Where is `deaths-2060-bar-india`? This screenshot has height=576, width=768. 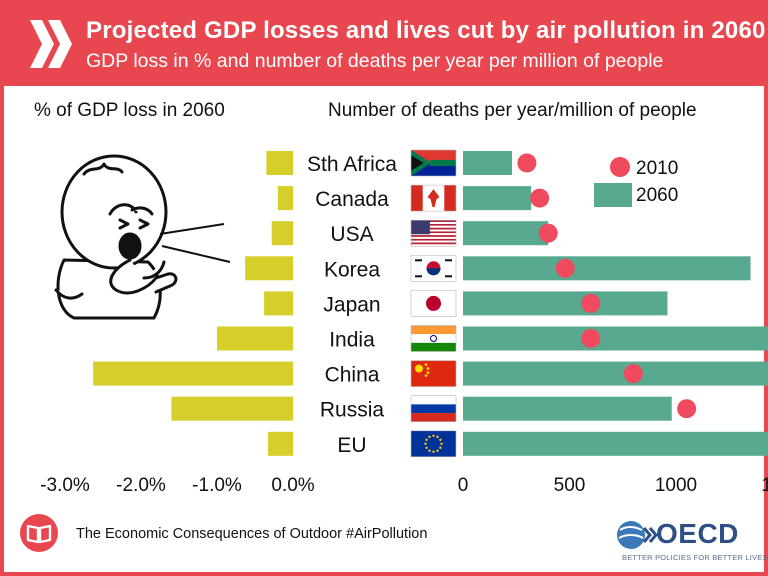
deaths-2060-bar-india is located at coordinates (615, 338).